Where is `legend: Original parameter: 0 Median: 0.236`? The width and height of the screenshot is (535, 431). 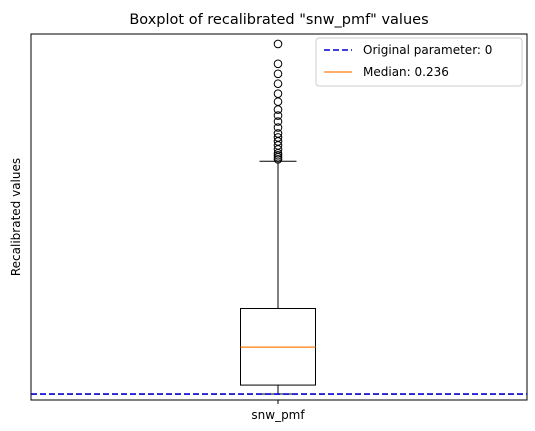 legend: Original parameter: 0 Median: 0.236 is located at coordinates (419, 62).